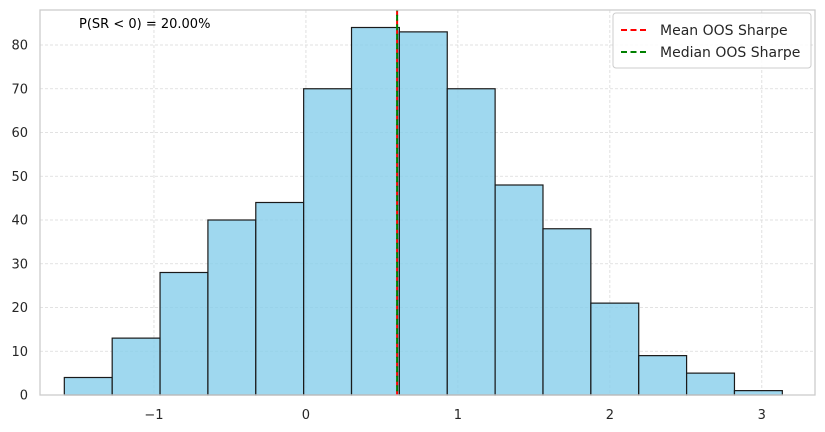  Describe the element at coordinates (458, 415) in the screenshot. I see `x-tick-label-2: 1` at that location.